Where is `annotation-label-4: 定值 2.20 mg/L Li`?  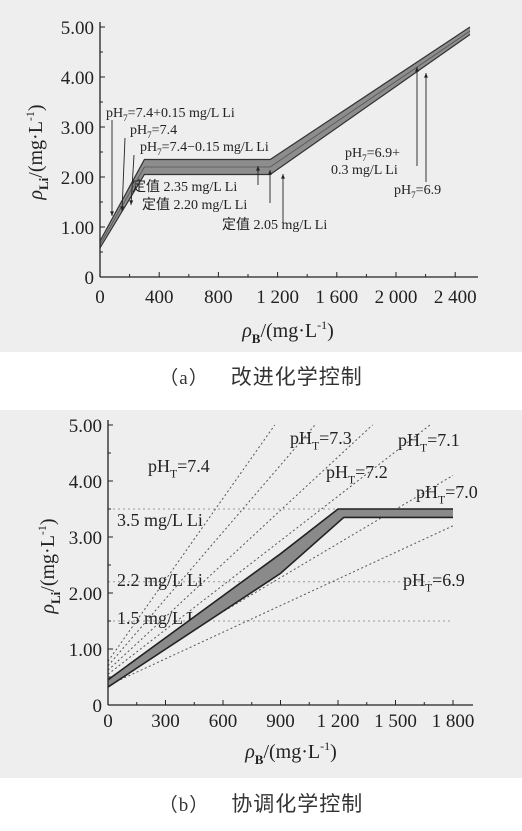
annotation-label-4: 定值 2.20 mg/L Li is located at coordinates (194, 205).